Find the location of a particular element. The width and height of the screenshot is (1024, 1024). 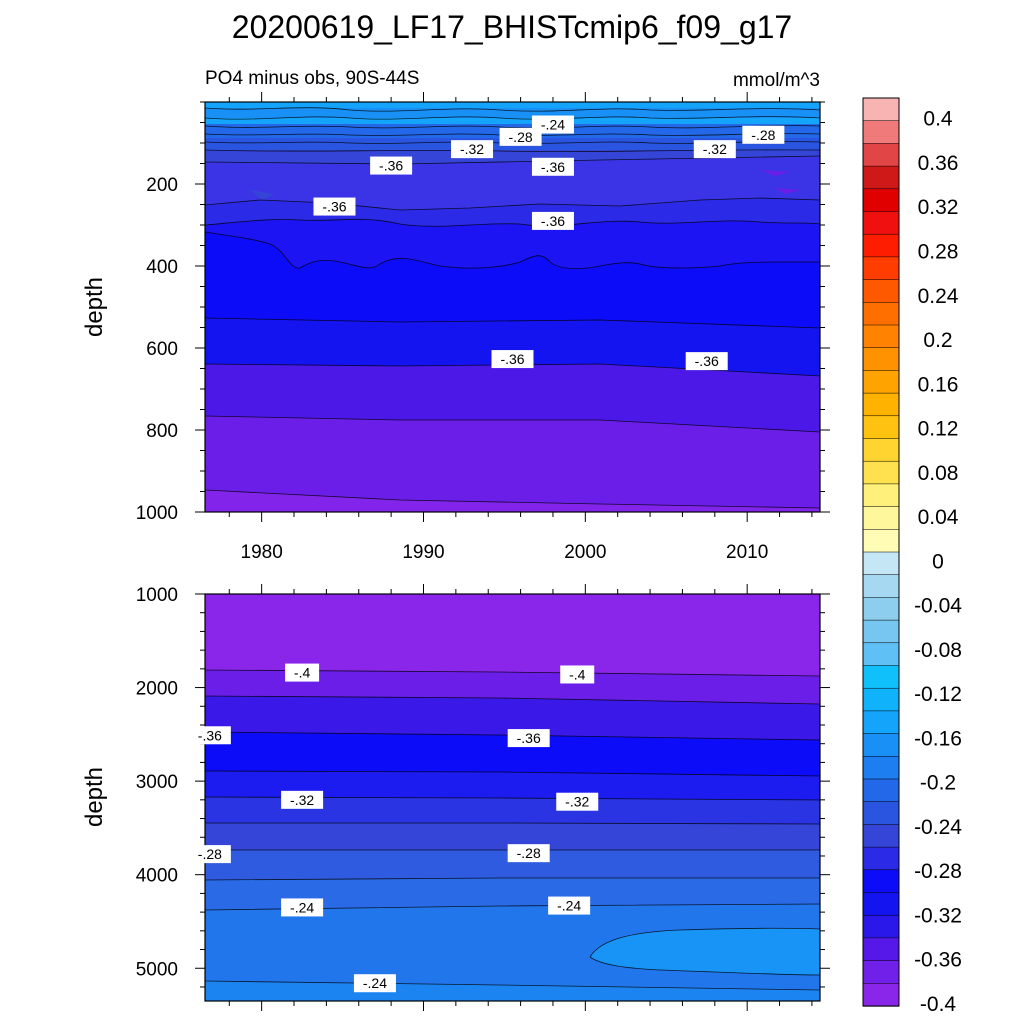

colorbar-label: 0.36 is located at coordinates (938, 163).